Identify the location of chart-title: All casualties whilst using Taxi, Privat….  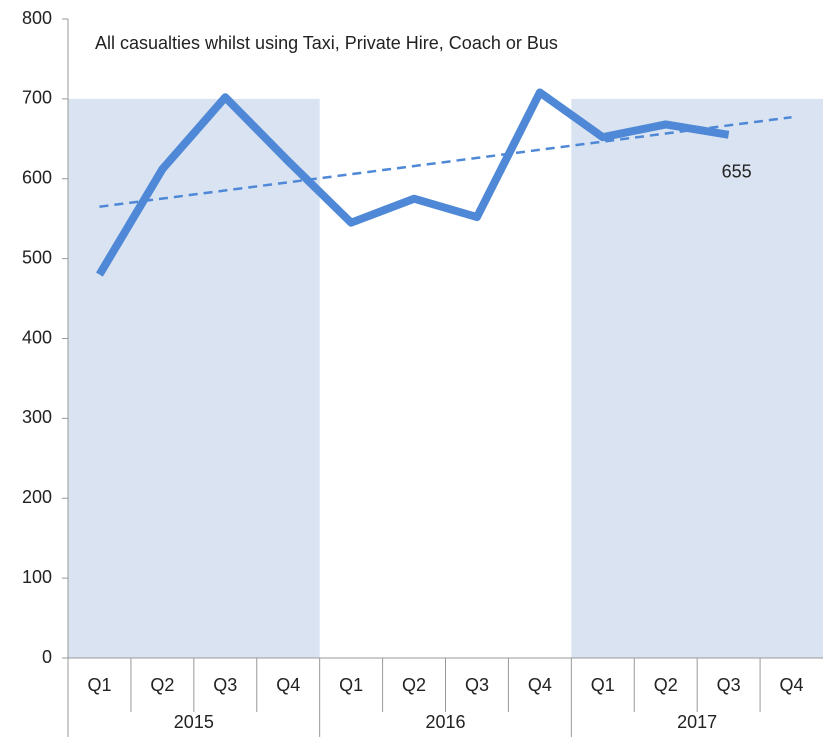
(326, 43).